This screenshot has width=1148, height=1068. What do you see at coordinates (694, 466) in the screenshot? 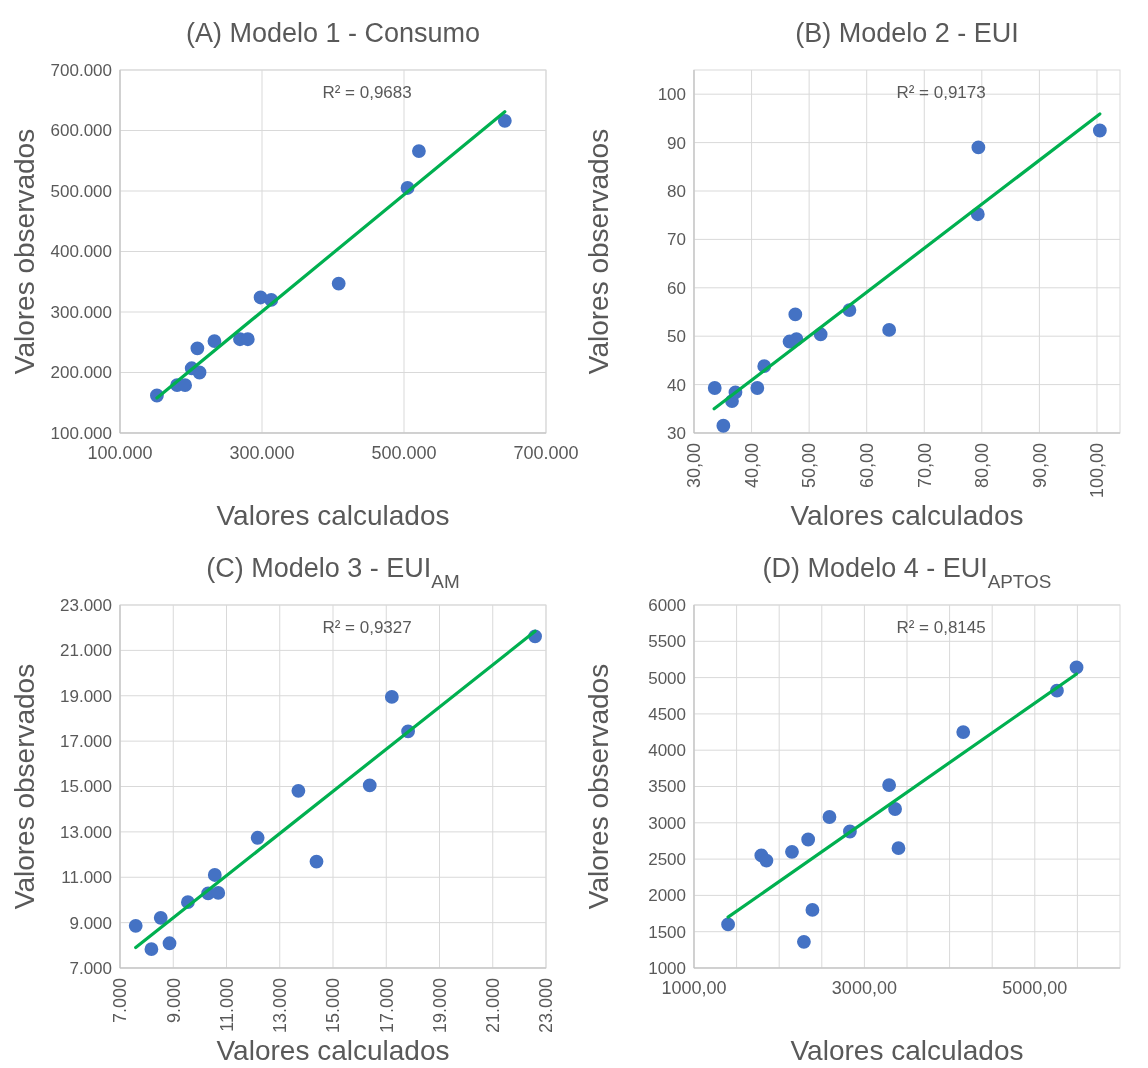
I see `x-tick-label: 30,00` at bounding box center [694, 466].